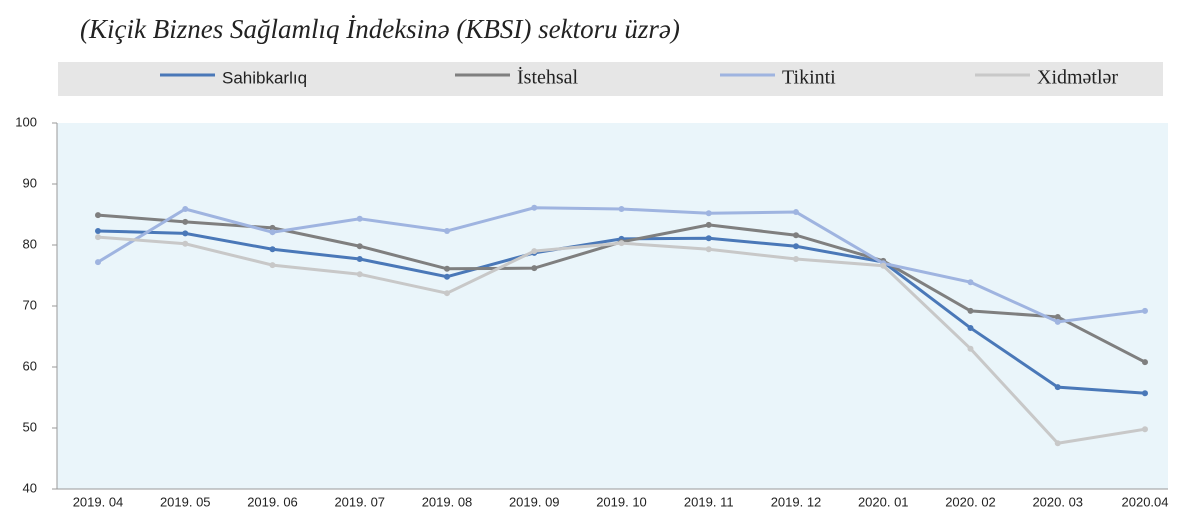 This screenshot has width=1181, height=510. What do you see at coordinates (30, 304) in the screenshot?
I see `y-tick-label: 70` at bounding box center [30, 304].